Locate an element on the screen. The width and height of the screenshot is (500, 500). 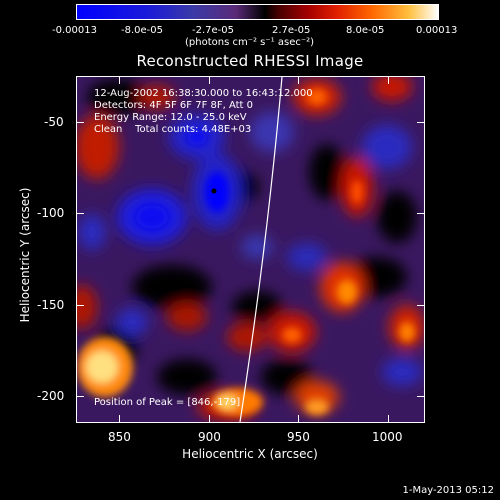
colorbar-units: (photons cm⁻² s⁻¹ asec⁻²) is located at coordinates (250, 42).